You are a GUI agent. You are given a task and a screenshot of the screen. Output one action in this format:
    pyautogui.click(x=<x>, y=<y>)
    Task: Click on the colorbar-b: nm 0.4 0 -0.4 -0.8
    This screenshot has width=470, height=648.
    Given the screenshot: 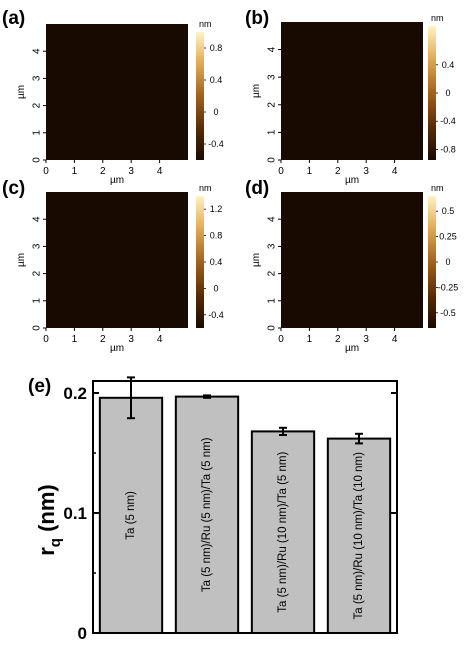 What is the action you would take?
    pyautogui.click(x=442, y=86)
    